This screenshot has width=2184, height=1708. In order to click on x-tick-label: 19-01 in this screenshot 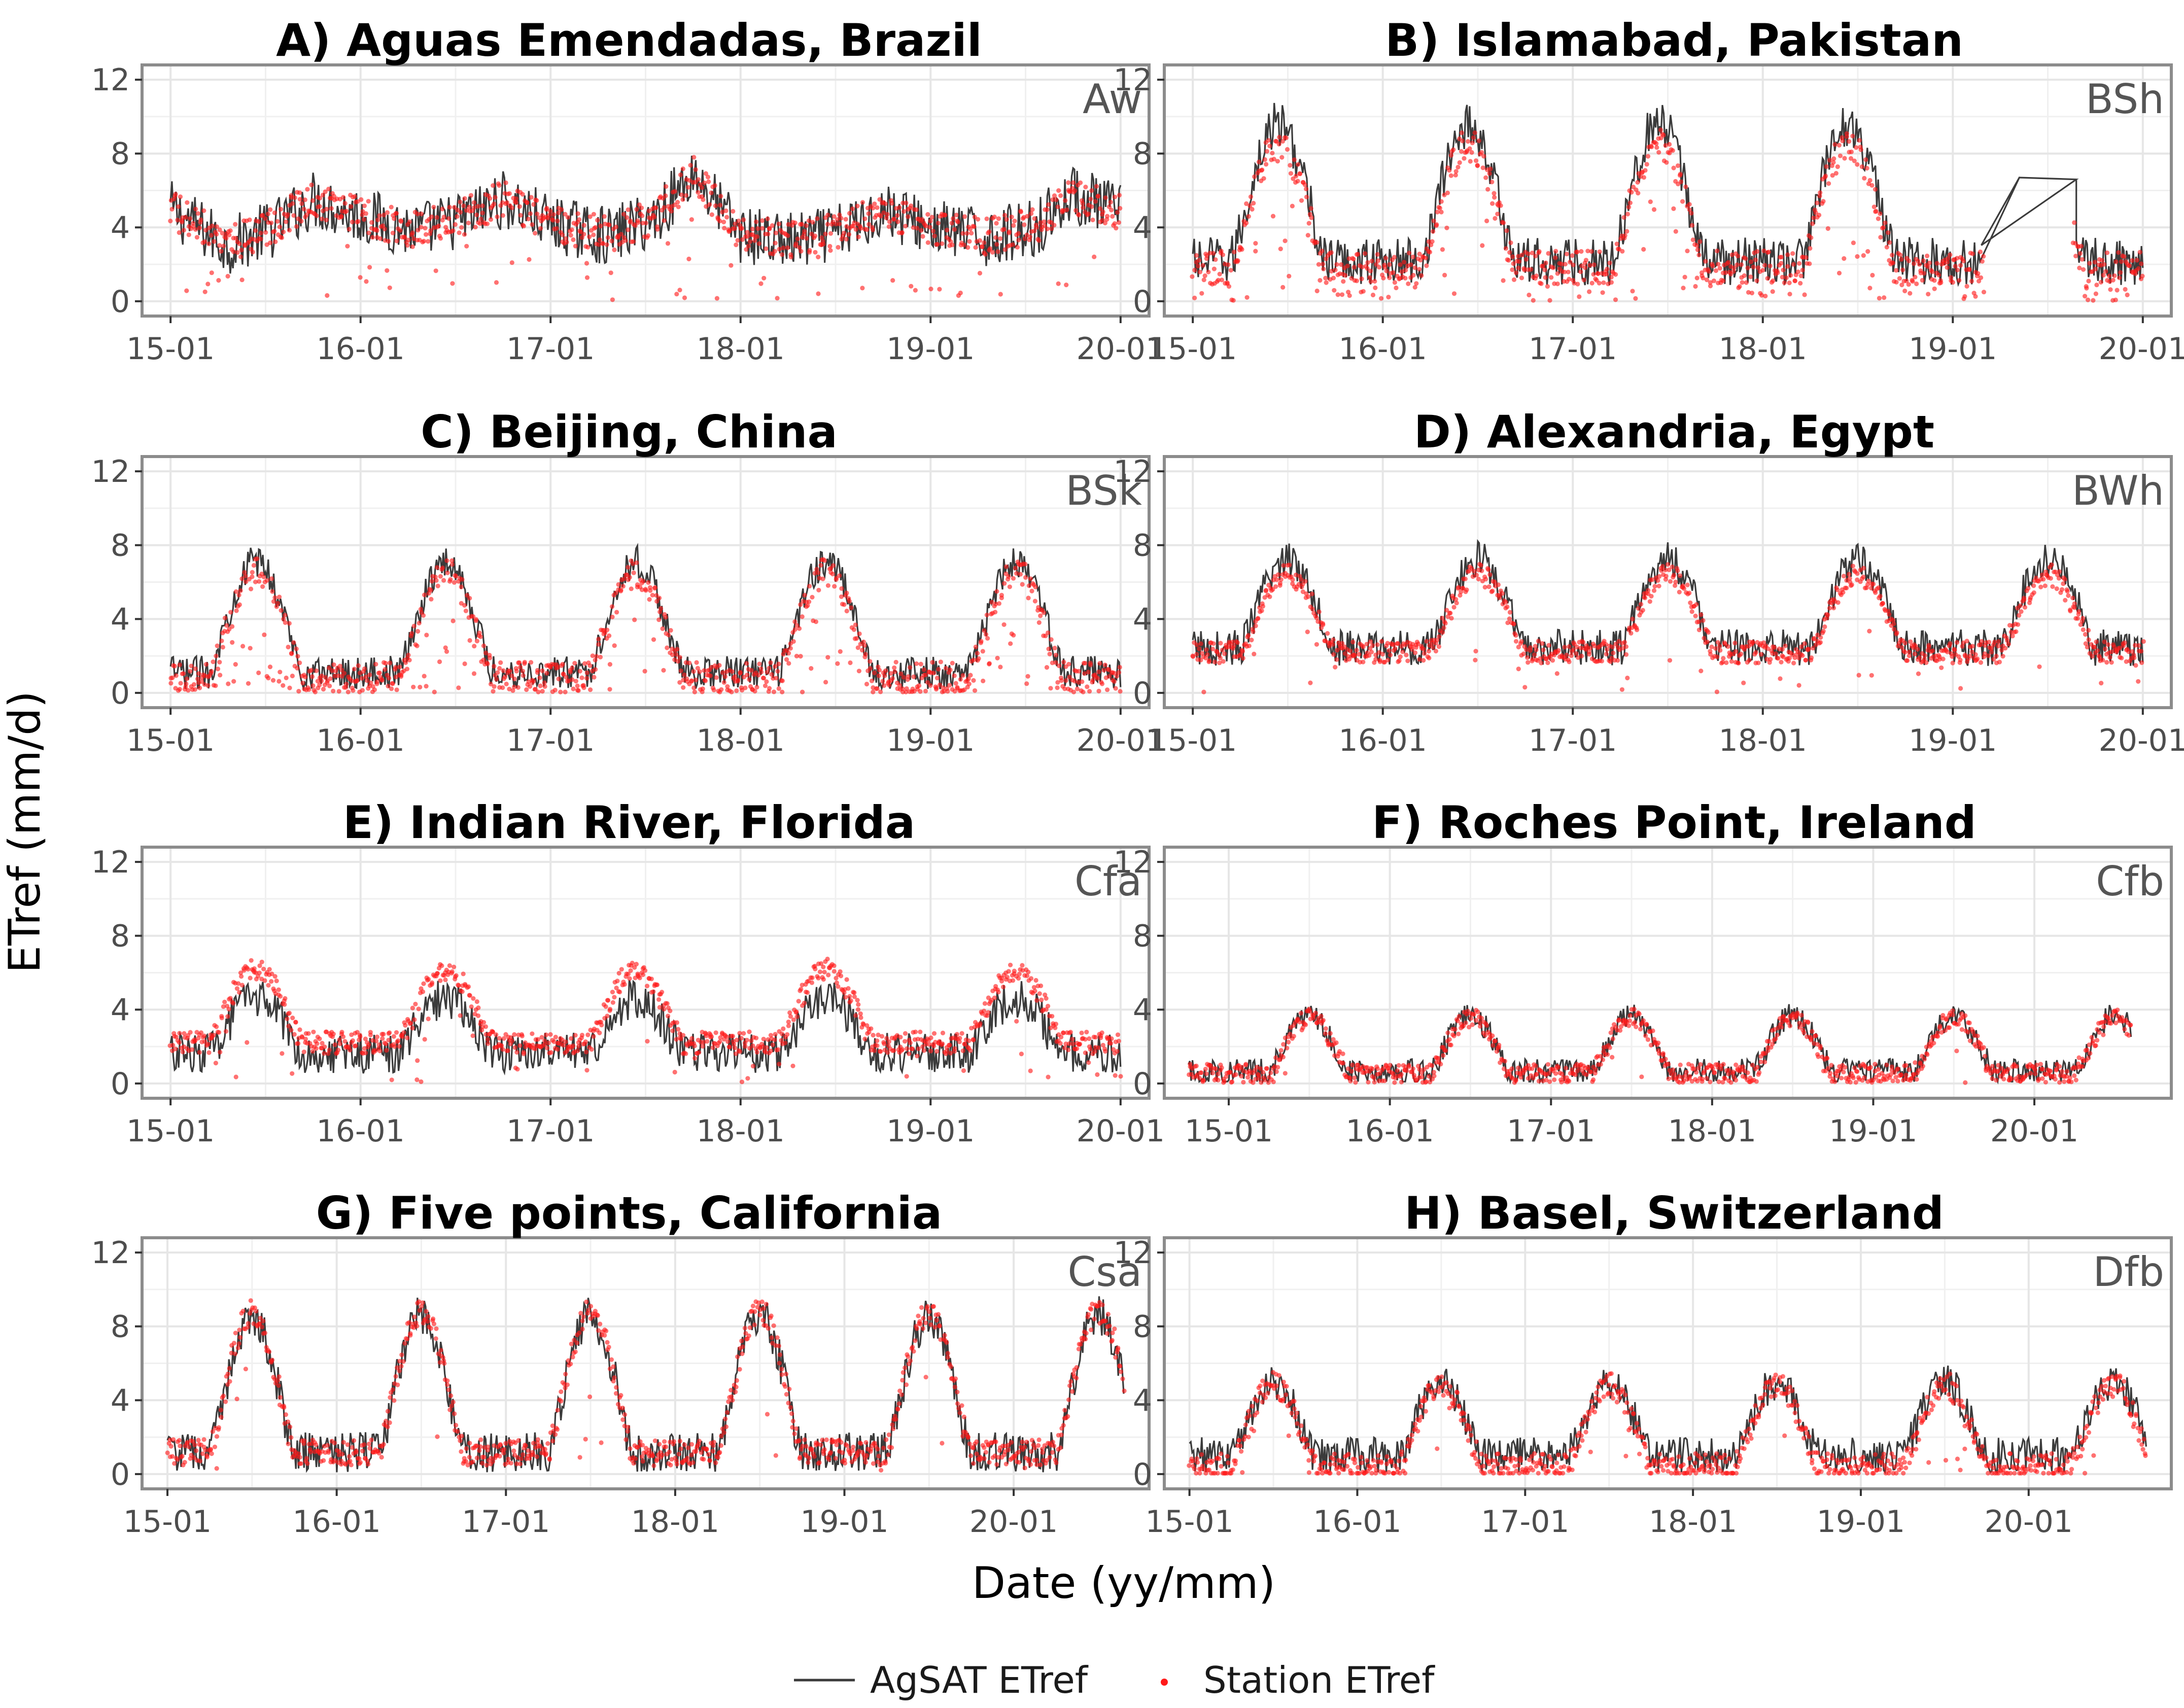, I will do `click(931, 741)`.